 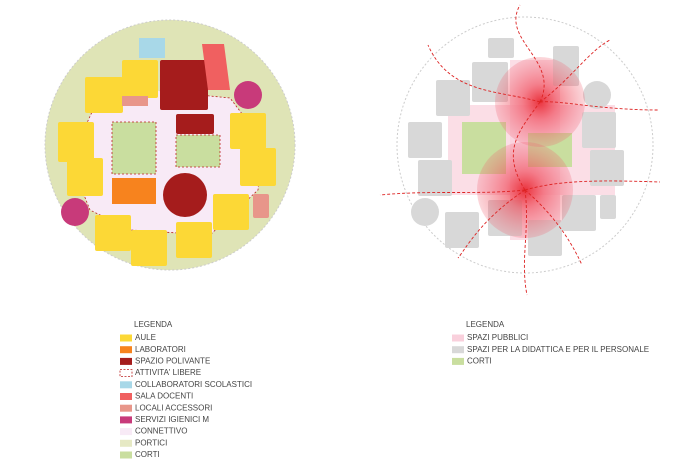 I want to click on legend-label: SERVIZI IGIENICI M, so click(x=172, y=419).